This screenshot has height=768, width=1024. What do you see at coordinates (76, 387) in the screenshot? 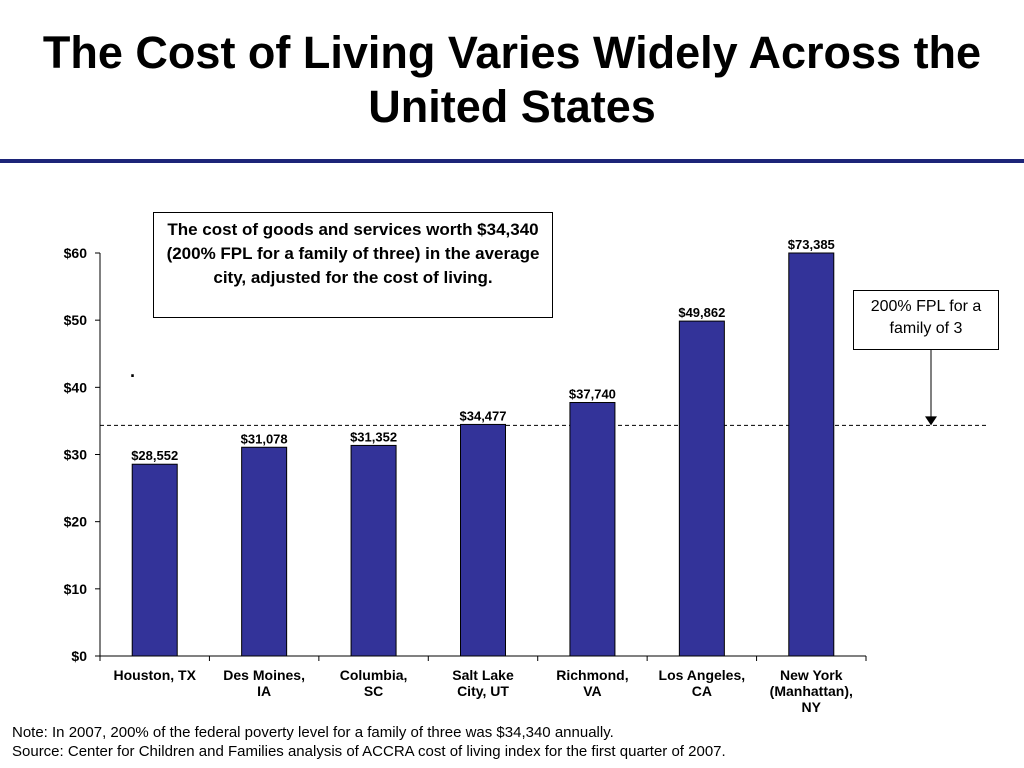
I see `y-tick-label: $40` at bounding box center [76, 387].